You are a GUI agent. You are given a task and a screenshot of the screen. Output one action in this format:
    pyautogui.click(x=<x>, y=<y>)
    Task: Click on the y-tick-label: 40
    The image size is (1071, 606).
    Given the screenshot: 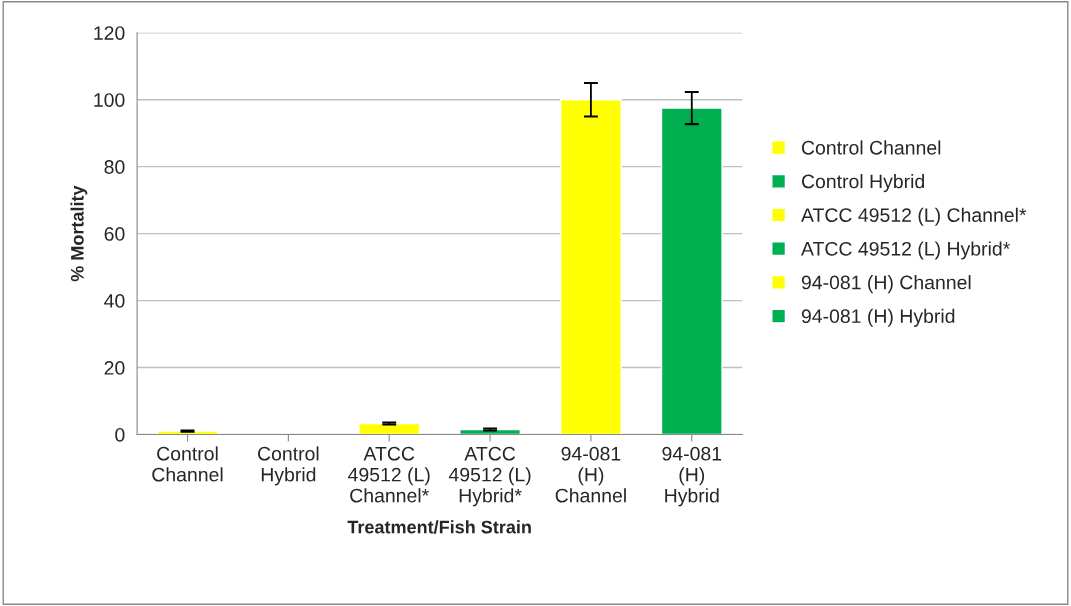 What is the action you would take?
    pyautogui.click(x=114, y=301)
    